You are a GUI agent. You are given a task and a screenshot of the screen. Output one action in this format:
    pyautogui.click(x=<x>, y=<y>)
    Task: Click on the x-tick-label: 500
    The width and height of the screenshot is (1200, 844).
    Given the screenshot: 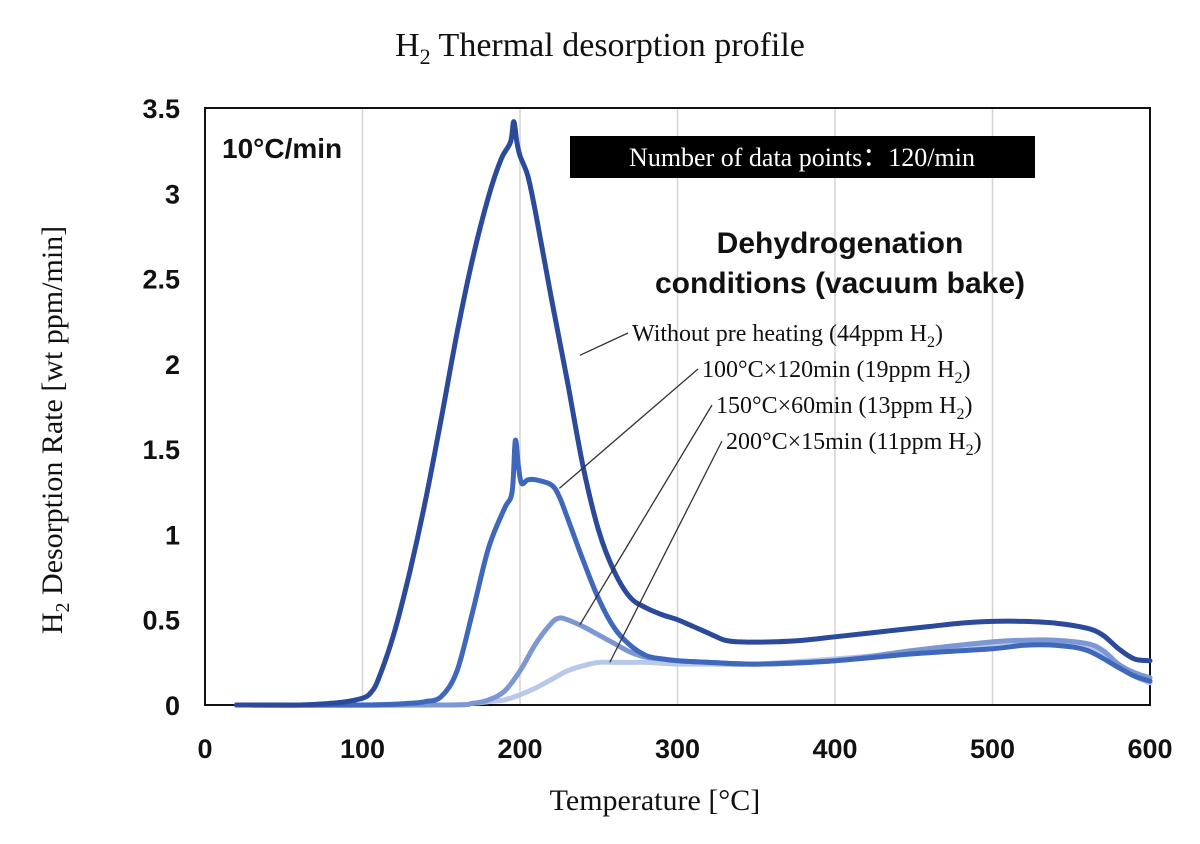 What is the action you would take?
    pyautogui.click(x=992, y=749)
    